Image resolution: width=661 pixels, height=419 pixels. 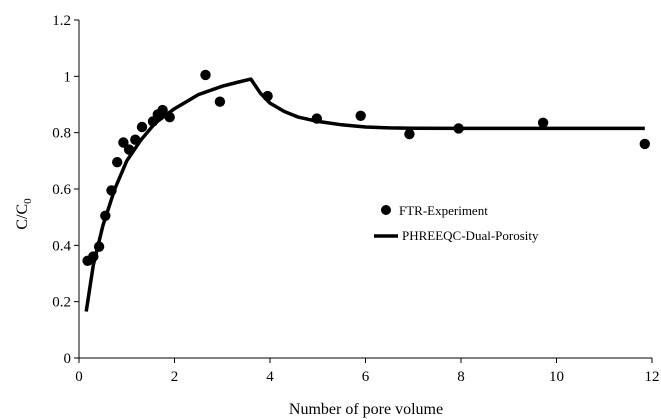 I want to click on legend-marker-ftr-experiment, so click(x=386, y=210).